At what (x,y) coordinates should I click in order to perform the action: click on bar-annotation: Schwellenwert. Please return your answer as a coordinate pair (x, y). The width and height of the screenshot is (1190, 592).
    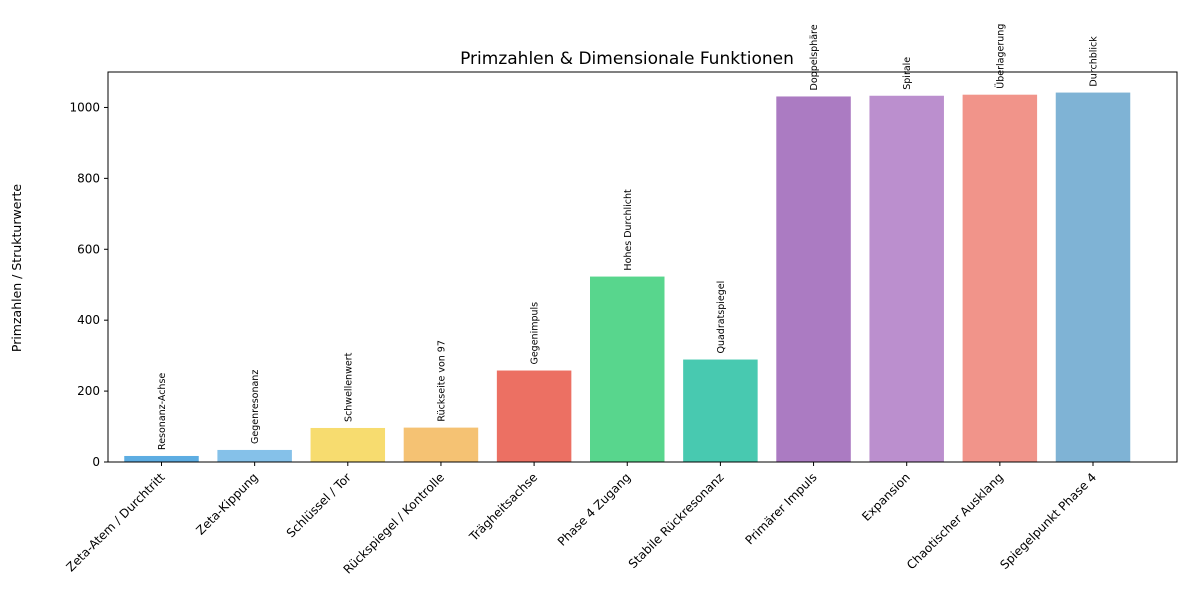
    Looking at the image, I should click on (348, 387).